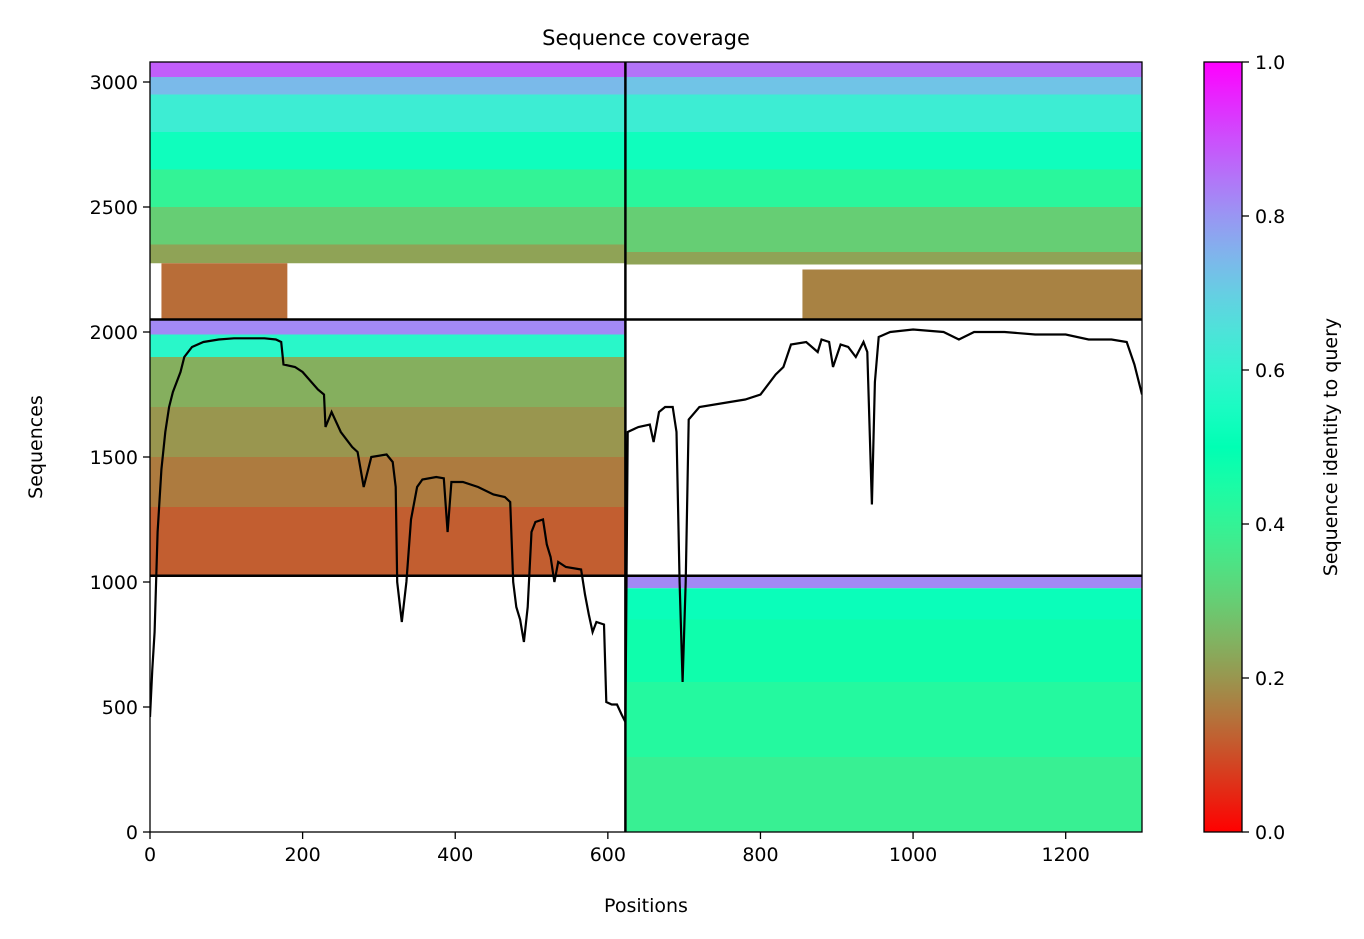 This screenshot has height=939, width=1364. Describe the element at coordinates (1066, 855) in the screenshot. I see `x-tick-label: 1200` at that location.